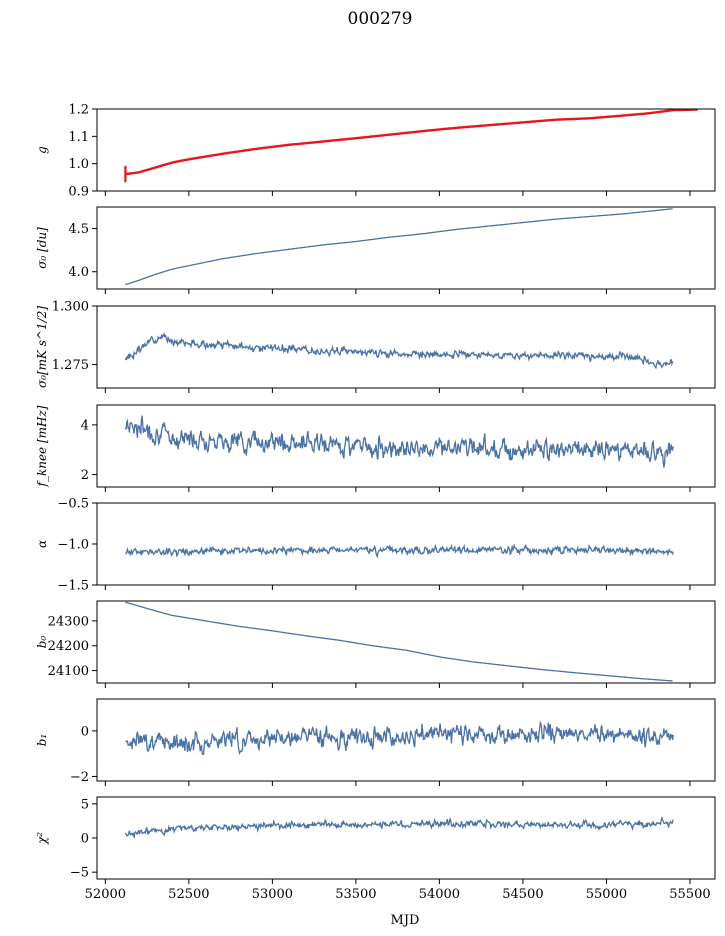 The height and width of the screenshot is (936, 725). I want to click on y-tick-label: 1.0, so click(78, 164).